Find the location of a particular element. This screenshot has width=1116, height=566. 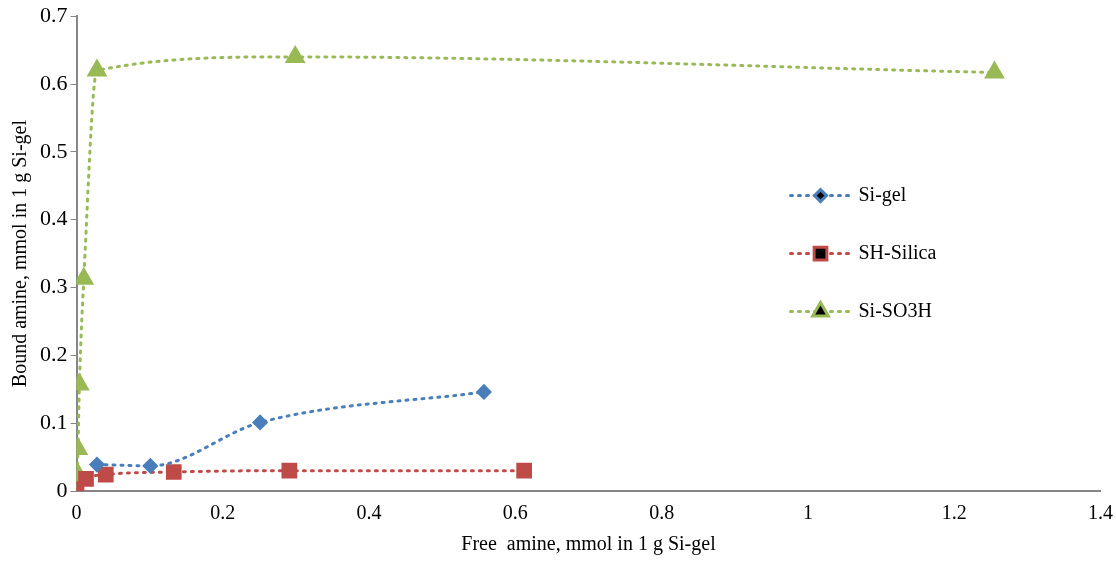

y-tick-label: 0.6 is located at coordinates (54, 82).